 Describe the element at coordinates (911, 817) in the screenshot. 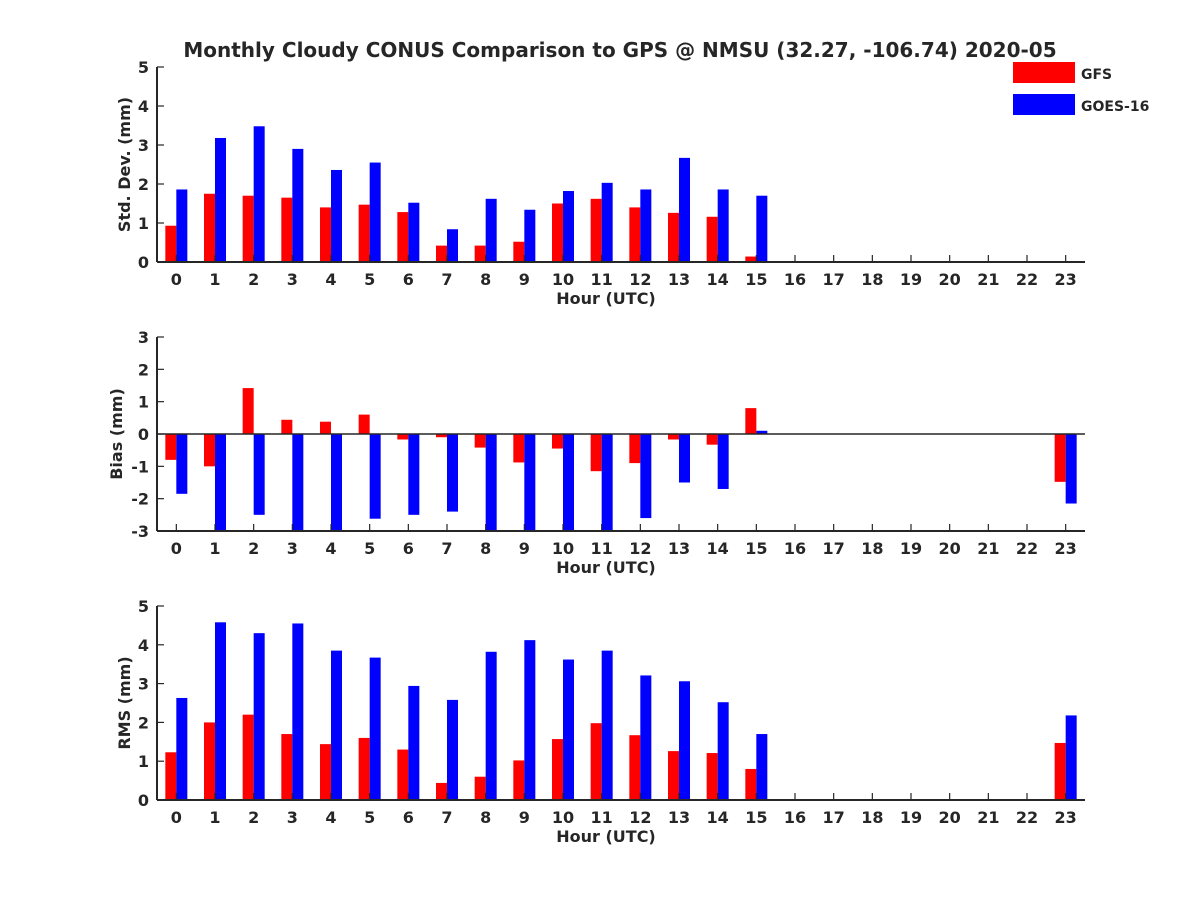

I see `x-tick-label: 19` at that location.